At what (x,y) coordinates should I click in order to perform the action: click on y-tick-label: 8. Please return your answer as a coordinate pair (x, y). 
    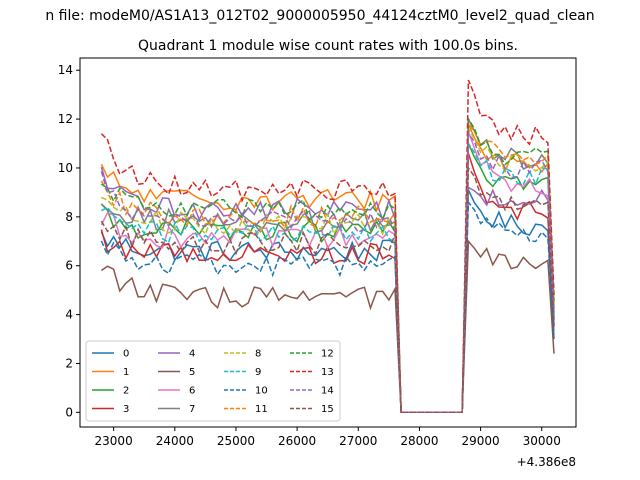
    Looking at the image, I should click on (69, 217).